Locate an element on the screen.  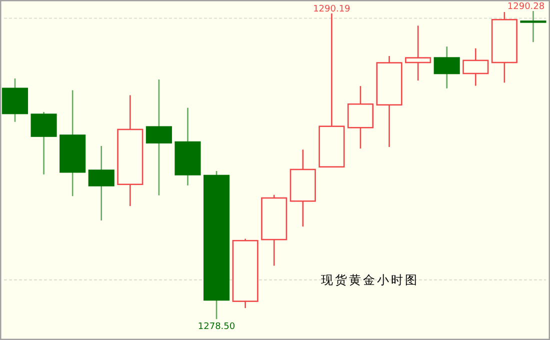
text: 1290.19 is located at coordinates (331, 9).